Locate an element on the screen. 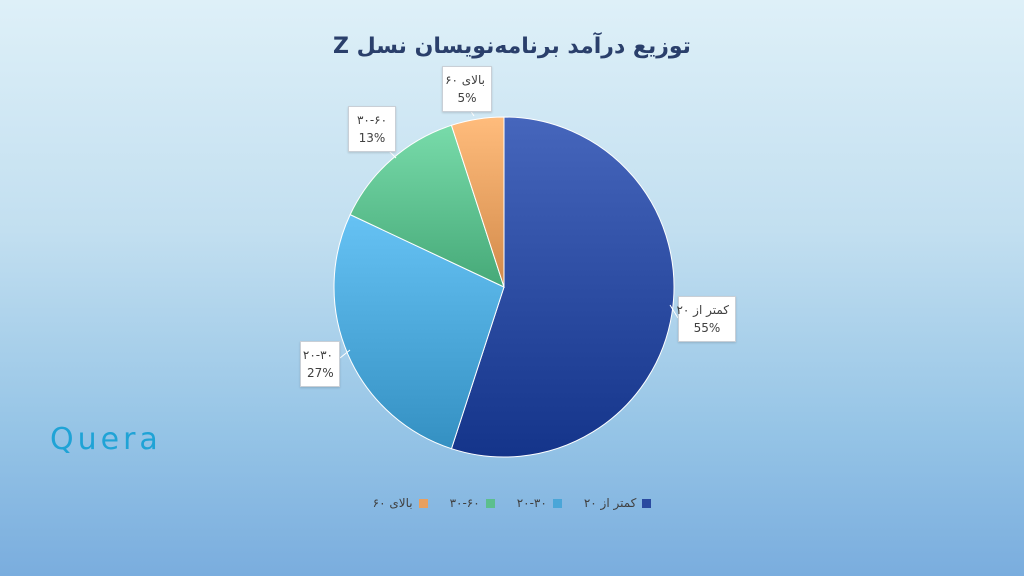  legend-label: ۳۰-۶۰ is located at coordinates (464, 503).